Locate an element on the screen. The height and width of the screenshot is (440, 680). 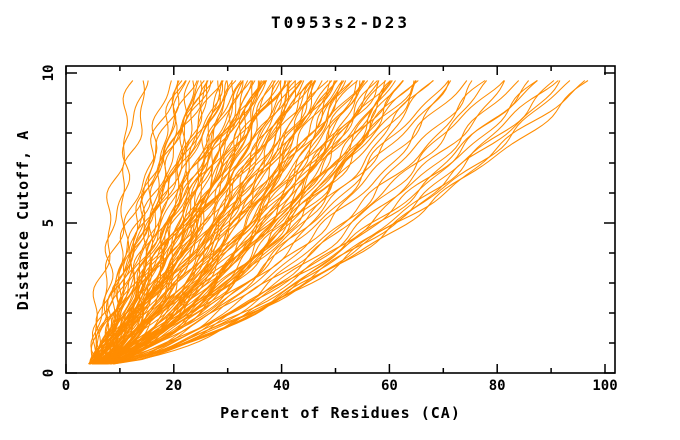
x-axis-title: Percent of Residues (CA) is located at coordinates (340, 413).